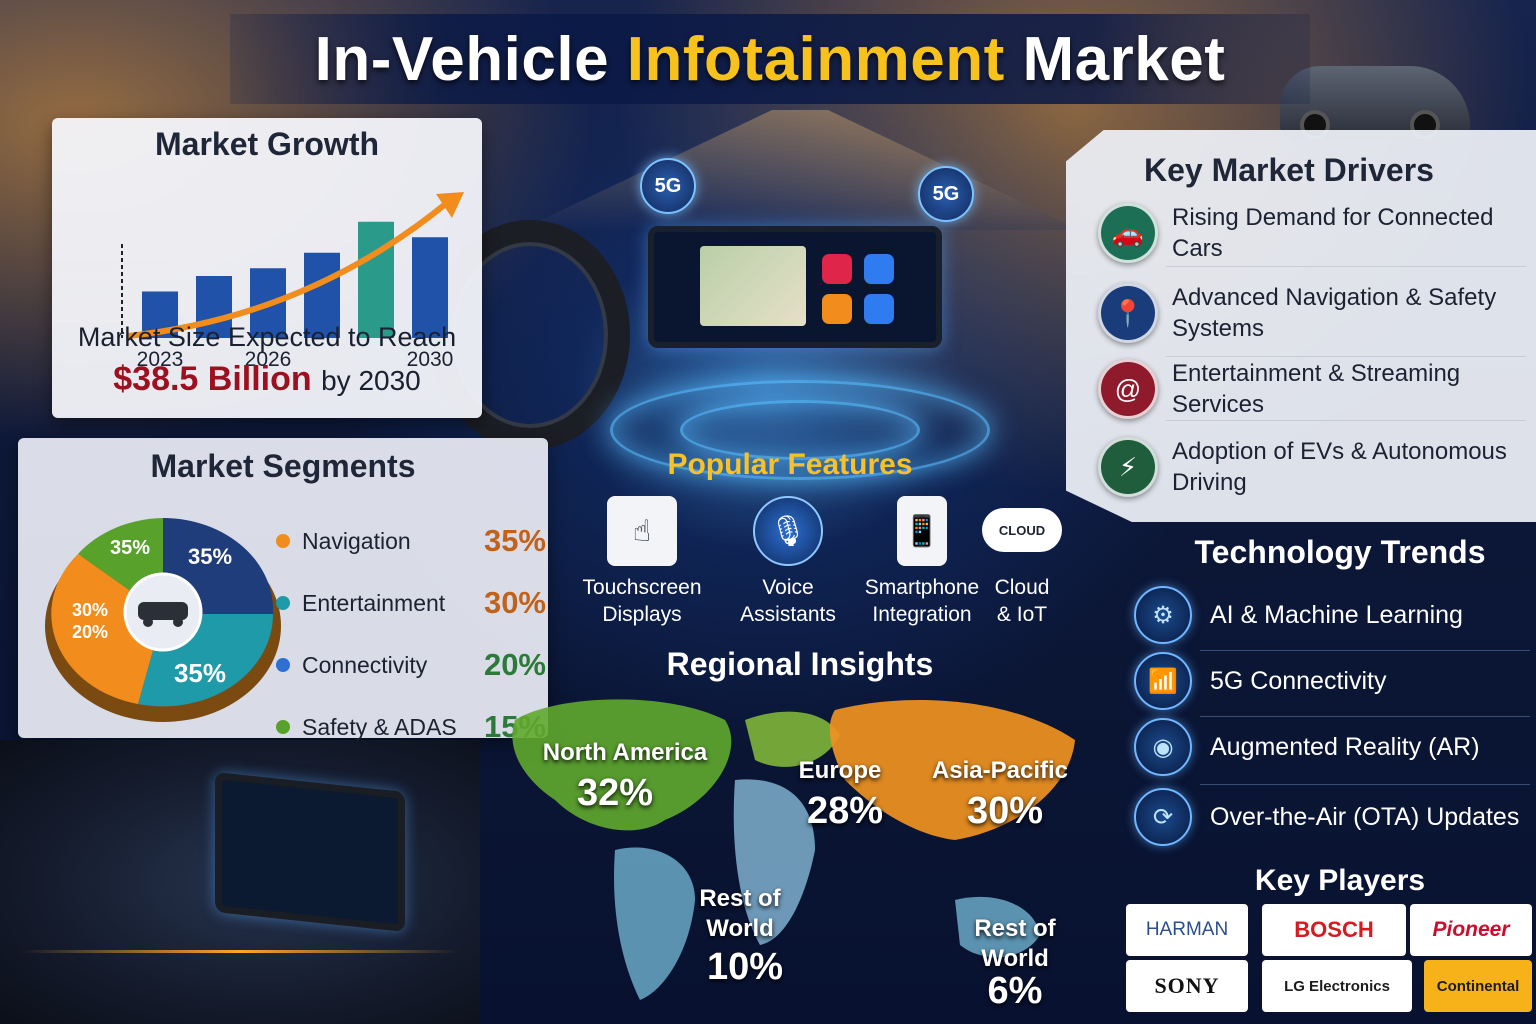 The height and width of the screenshot is (1024, 1536). Describe the element at coordinates (1478, 986) in the screenshot. I see `logo-continental: Continental` at that location.